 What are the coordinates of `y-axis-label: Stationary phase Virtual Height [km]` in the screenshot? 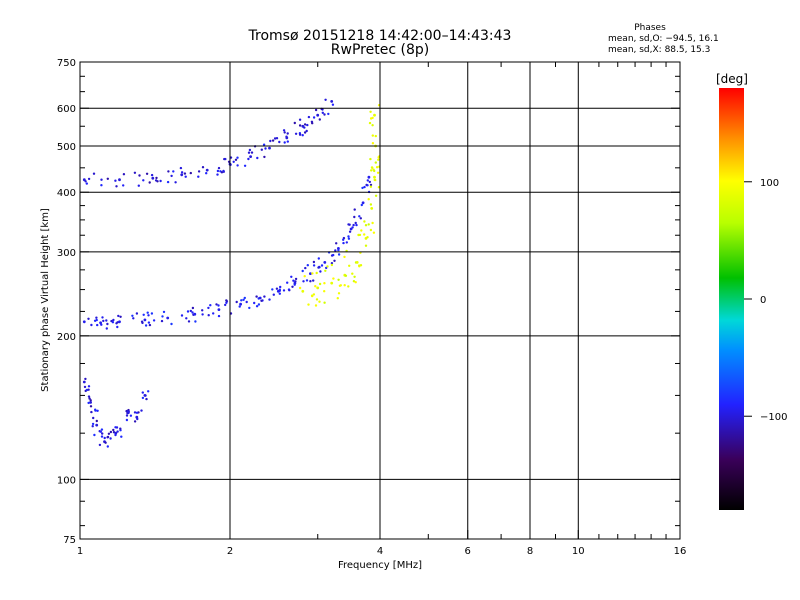 It's located at (45, 300).